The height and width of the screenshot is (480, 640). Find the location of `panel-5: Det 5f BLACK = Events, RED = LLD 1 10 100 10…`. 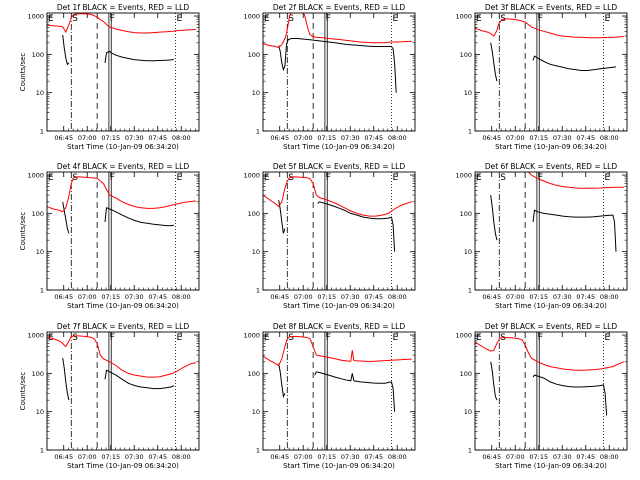

panel-5: Det 5f BLACK = Events, RED = LLD 1 10 100 10… is located at coordinates (329, 236).